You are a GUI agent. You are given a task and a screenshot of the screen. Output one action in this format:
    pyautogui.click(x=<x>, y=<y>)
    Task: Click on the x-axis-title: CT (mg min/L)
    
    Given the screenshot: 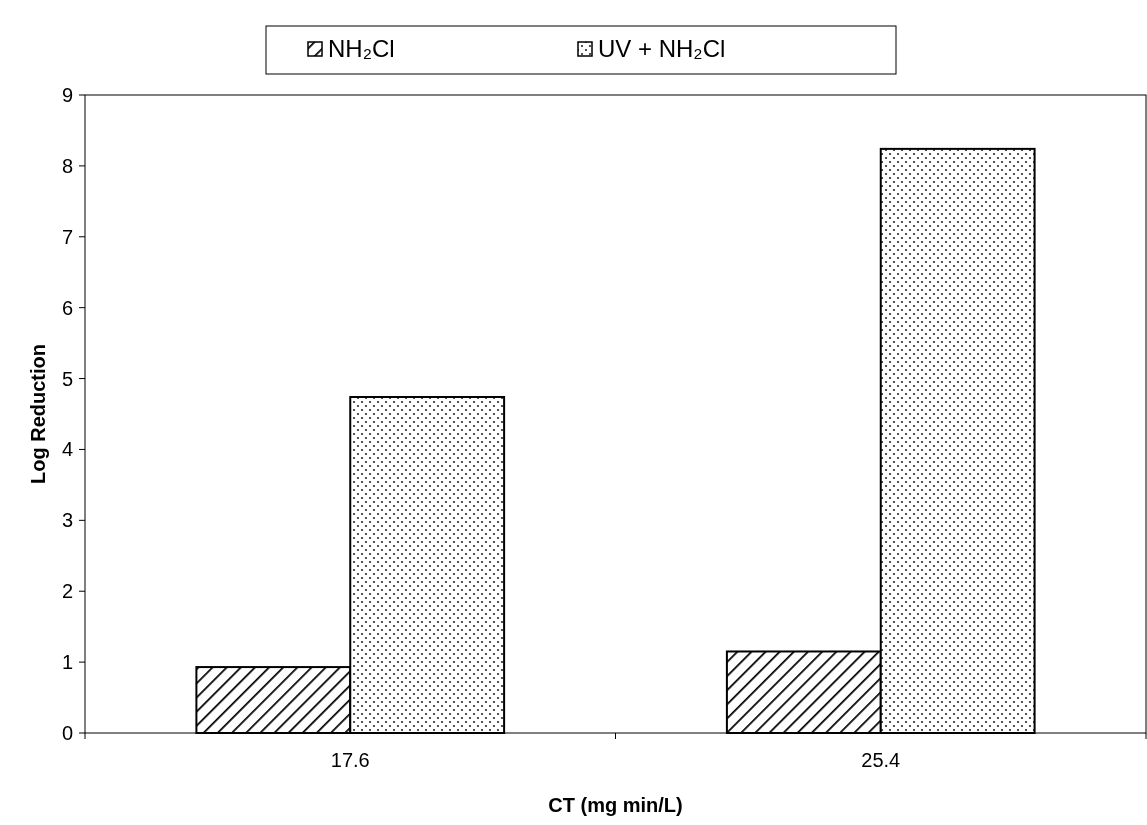 What is the action you would take?
    pyautogui.click(x=615, y=805)
    